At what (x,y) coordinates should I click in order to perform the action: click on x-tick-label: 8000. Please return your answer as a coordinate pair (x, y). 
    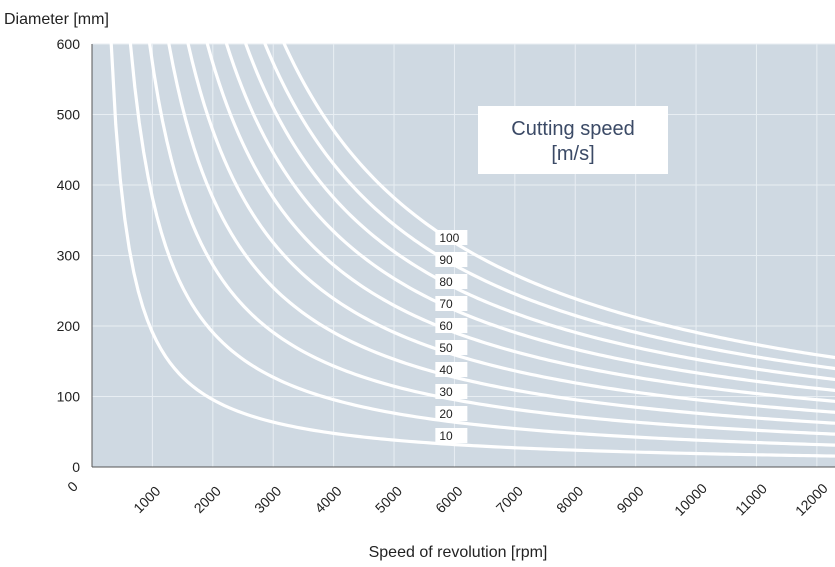
    Looking at the image, I should click on (569, 499).